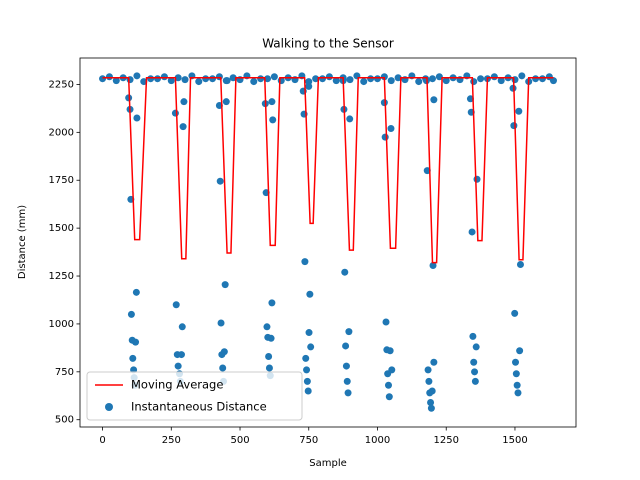  What do you see at coordinates (239, 440) in the screenshot?
I see `x-tick-label: 500` at bounding box center [239, 440].